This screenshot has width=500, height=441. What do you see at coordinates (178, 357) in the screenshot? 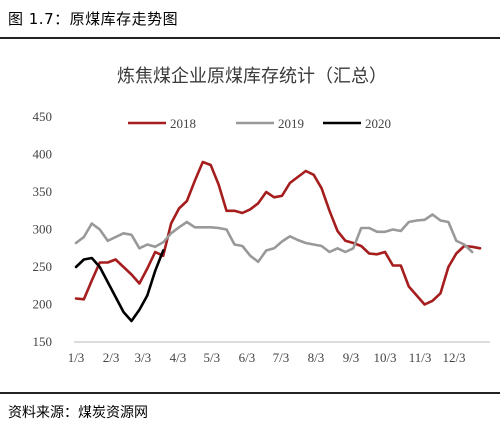
I see `x-tick-label: 4/3` at bounding box center [178, 357].